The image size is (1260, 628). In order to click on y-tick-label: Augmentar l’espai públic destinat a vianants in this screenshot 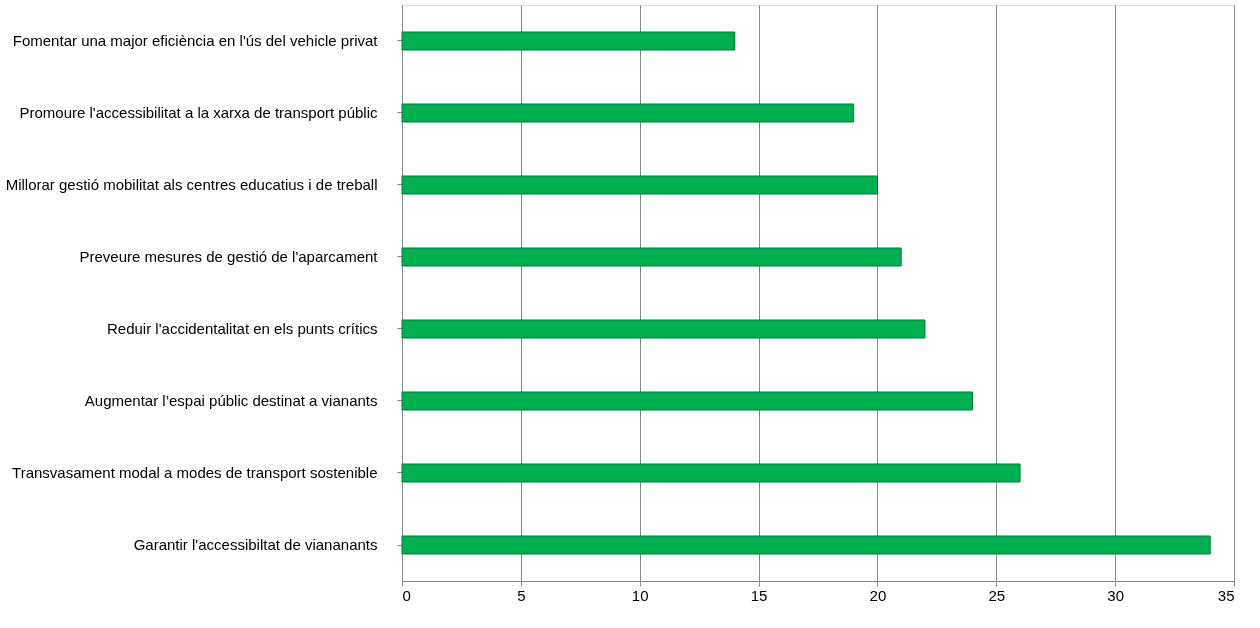, I will do `click(231, 400)`.